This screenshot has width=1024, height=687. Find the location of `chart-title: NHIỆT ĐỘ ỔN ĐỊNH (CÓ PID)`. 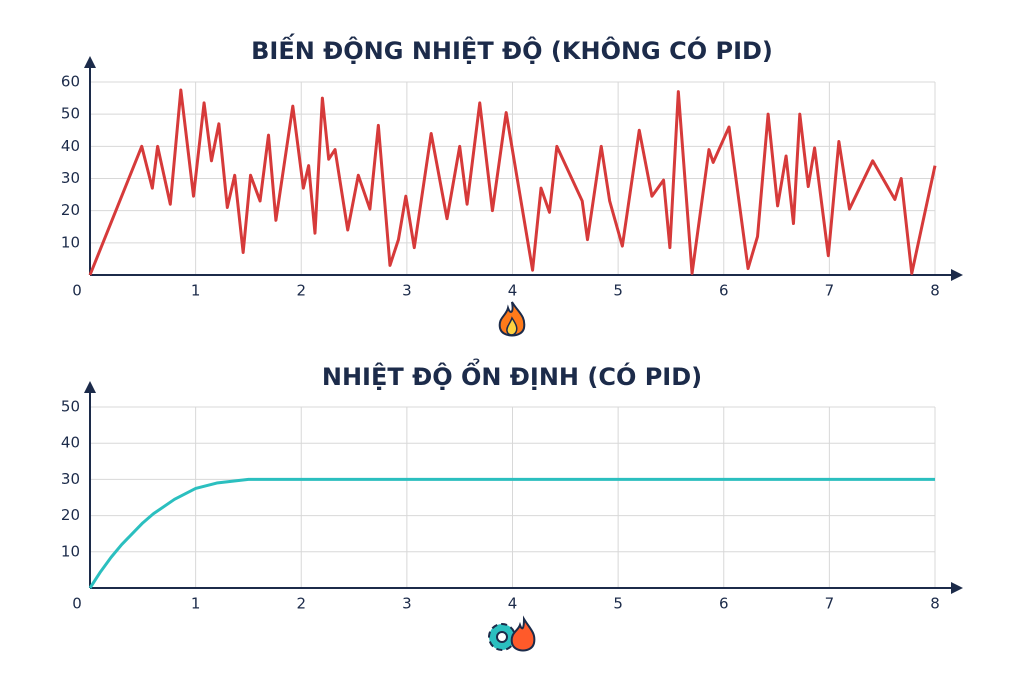

chart-title: NHIỆT ĐỘ ỔN ĐỊNH (CÓ PID) is located at coordinates (512, 373).